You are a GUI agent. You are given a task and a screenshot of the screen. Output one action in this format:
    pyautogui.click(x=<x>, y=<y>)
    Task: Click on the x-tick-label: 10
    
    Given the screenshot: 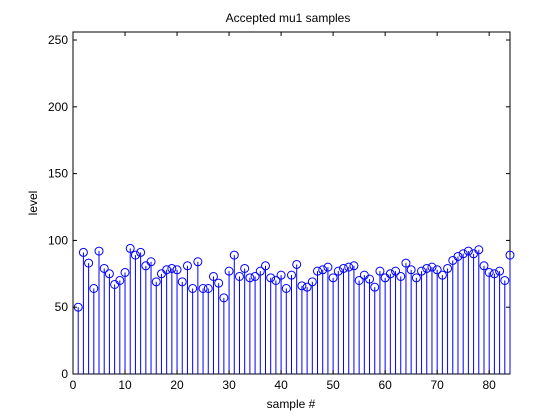 What is the action you would take?
    pyautogui.click(x=125, y=385)
    